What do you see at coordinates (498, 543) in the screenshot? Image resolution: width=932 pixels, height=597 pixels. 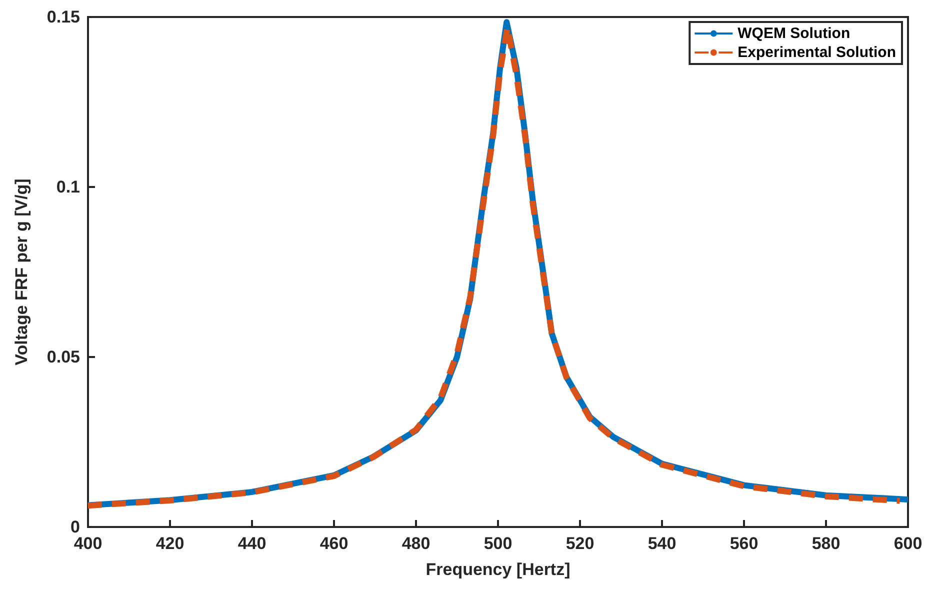 I see `x-tick-label: 500` at bounding box center [498, 543].